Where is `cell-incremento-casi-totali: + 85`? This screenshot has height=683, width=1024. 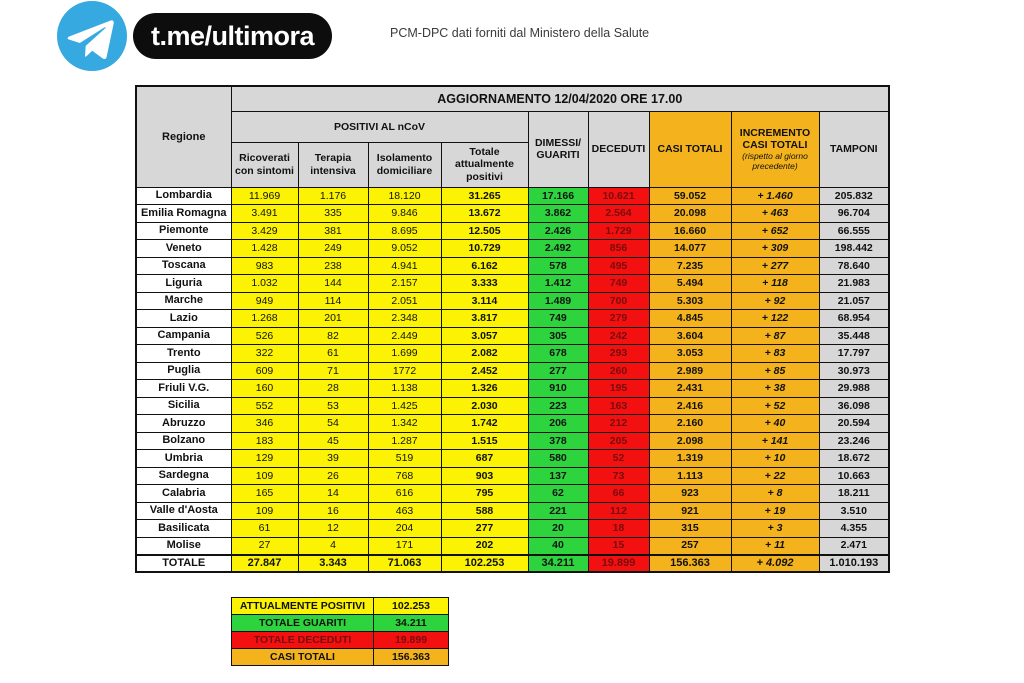
cell-incremento-casi-totali: + 85 is located at coordinates (775, 370).